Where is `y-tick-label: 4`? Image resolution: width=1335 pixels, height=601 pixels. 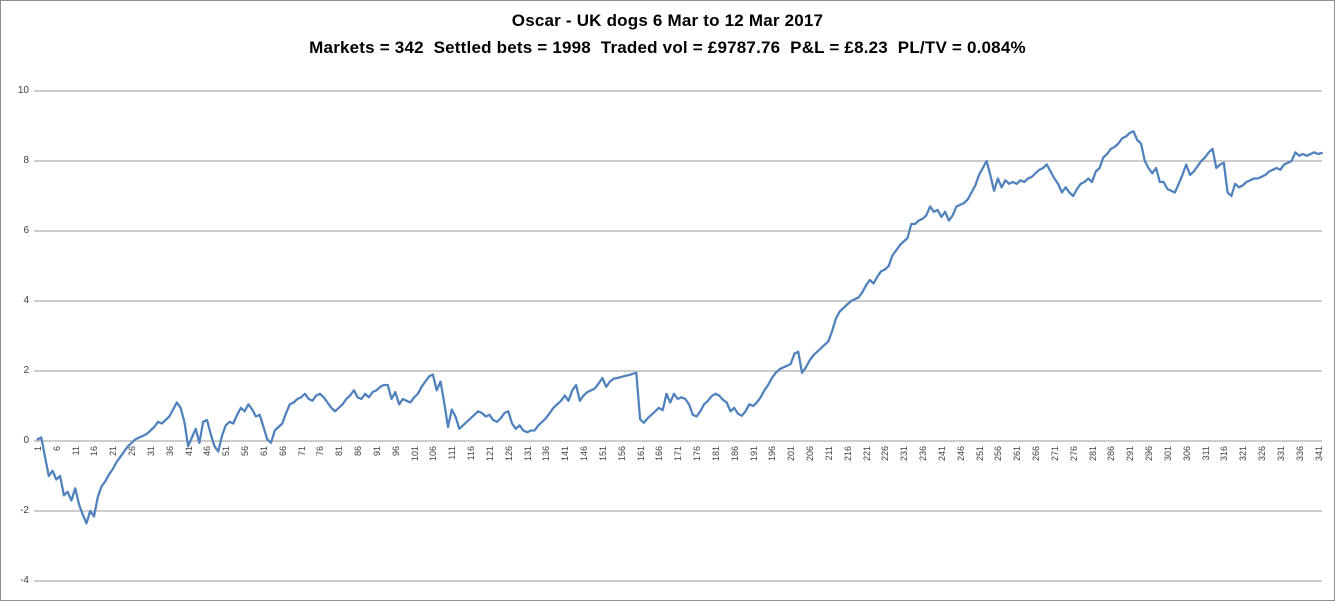
y-tick-label: 4 is located at coordinates (26, 300).